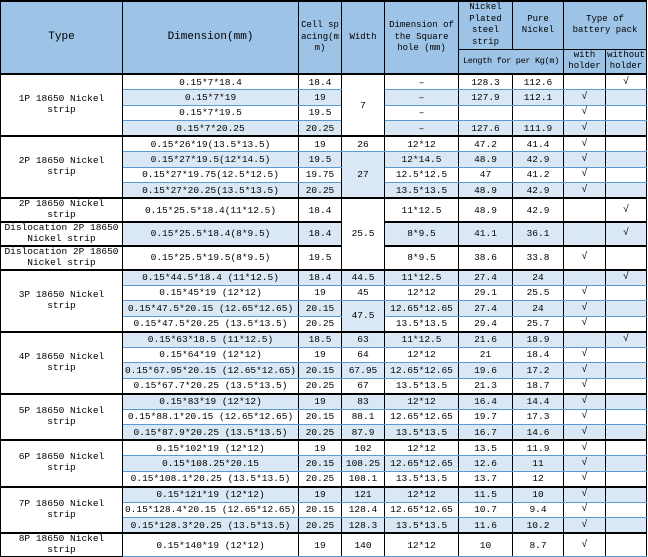 The height and width of the screenshot is (557, 648). I want to click on table-row: 0.15*64*19 (12*12) 19 64 12*12 21 18.4 √, so click(324, 355).